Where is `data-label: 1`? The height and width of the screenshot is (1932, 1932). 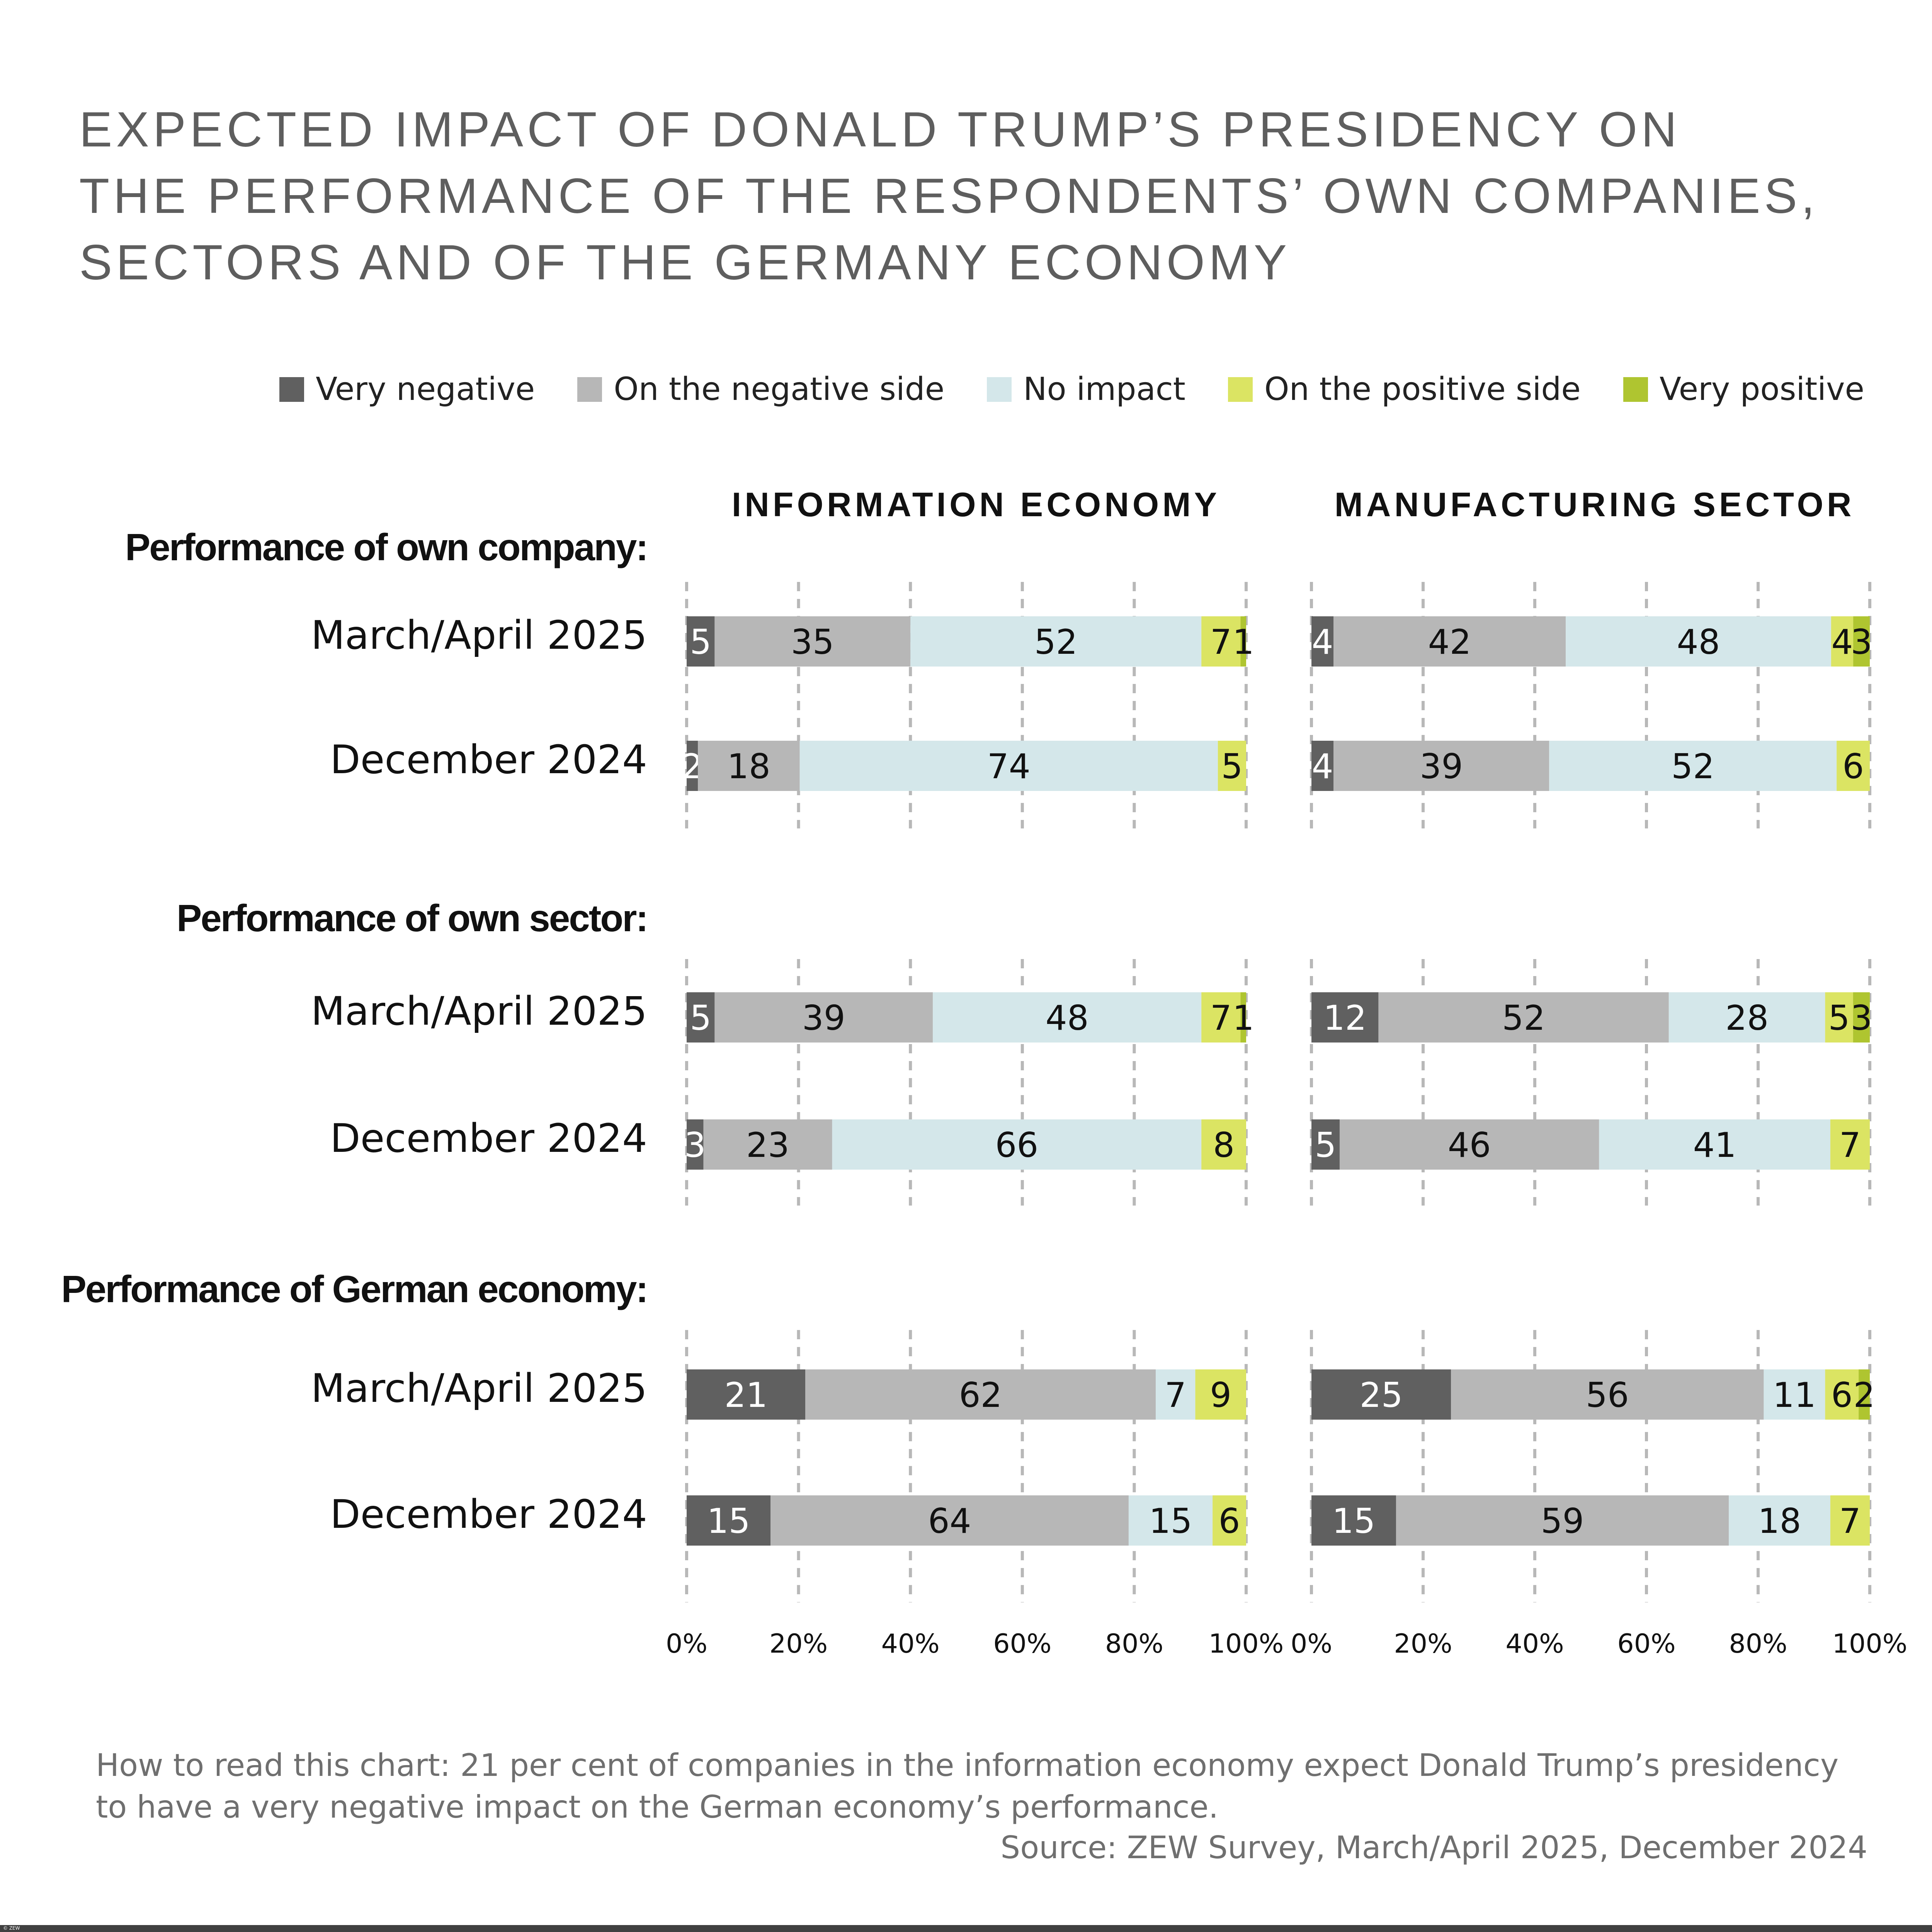 data-label: 1 is located at coordinates (1243, 1018).